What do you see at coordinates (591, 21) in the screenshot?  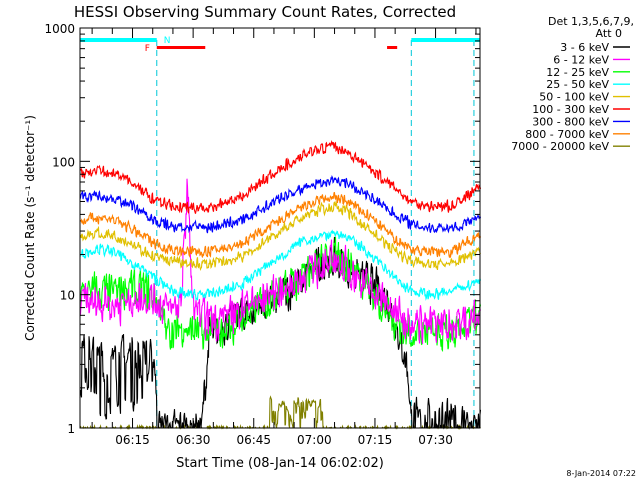 I see `legend-header-detectors: Det 1,3,5,6,7,9,` at bounding box center [591, 21].